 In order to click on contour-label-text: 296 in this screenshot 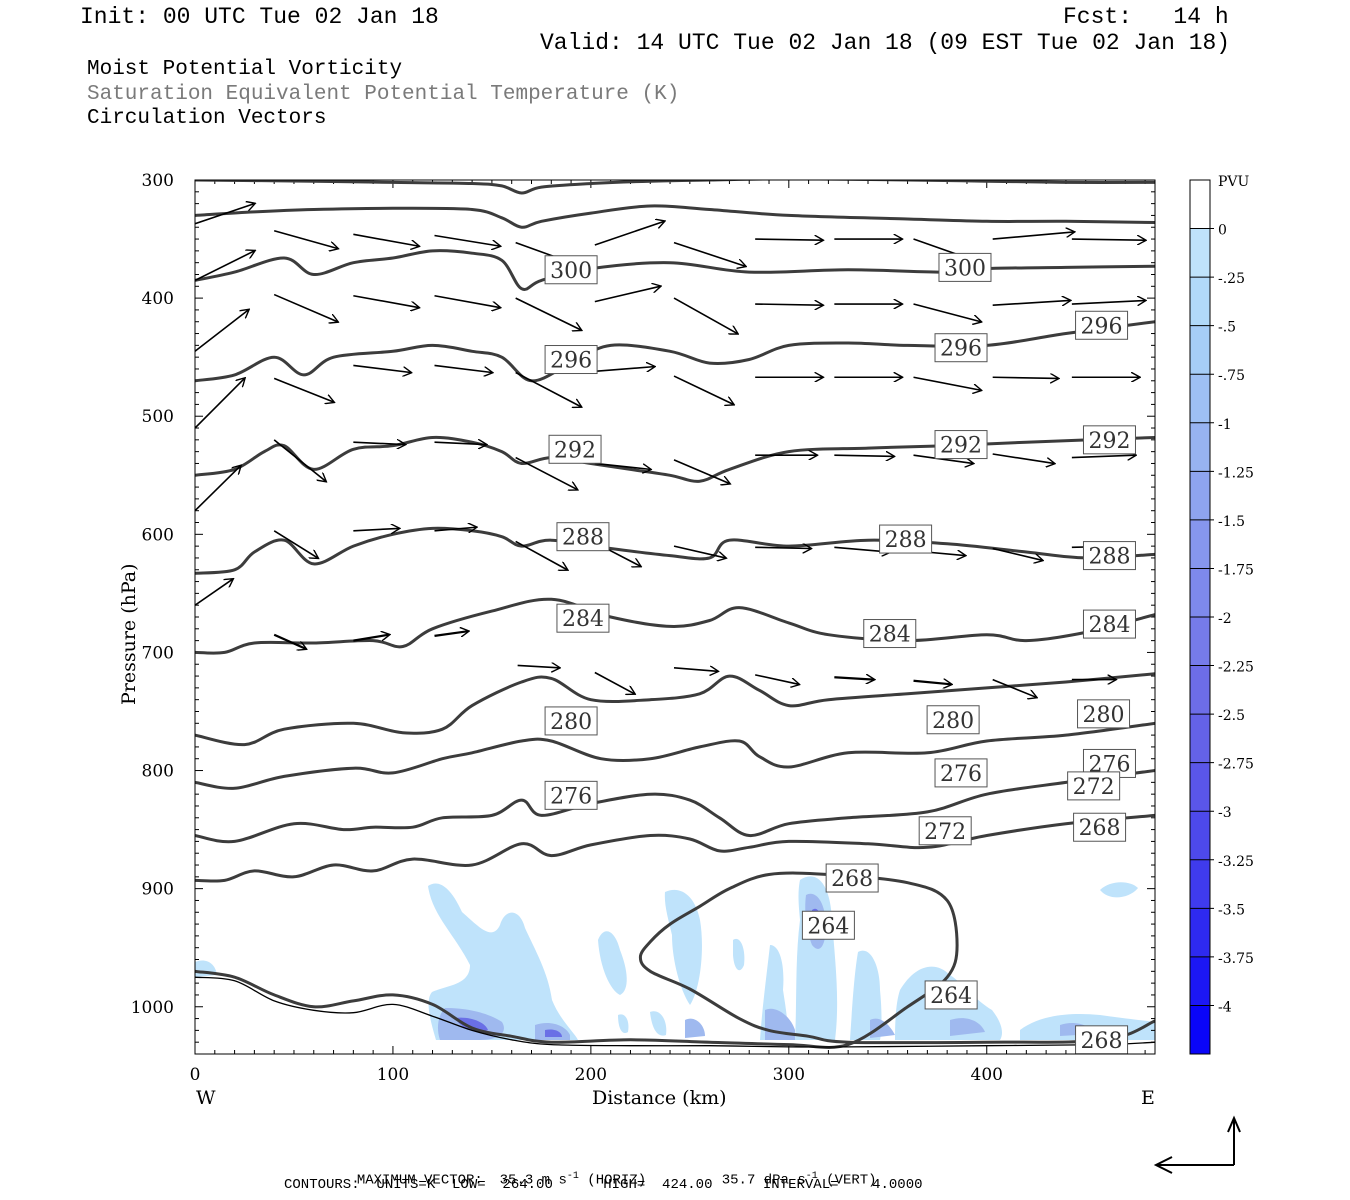, I will do `click(1102, 326)`.